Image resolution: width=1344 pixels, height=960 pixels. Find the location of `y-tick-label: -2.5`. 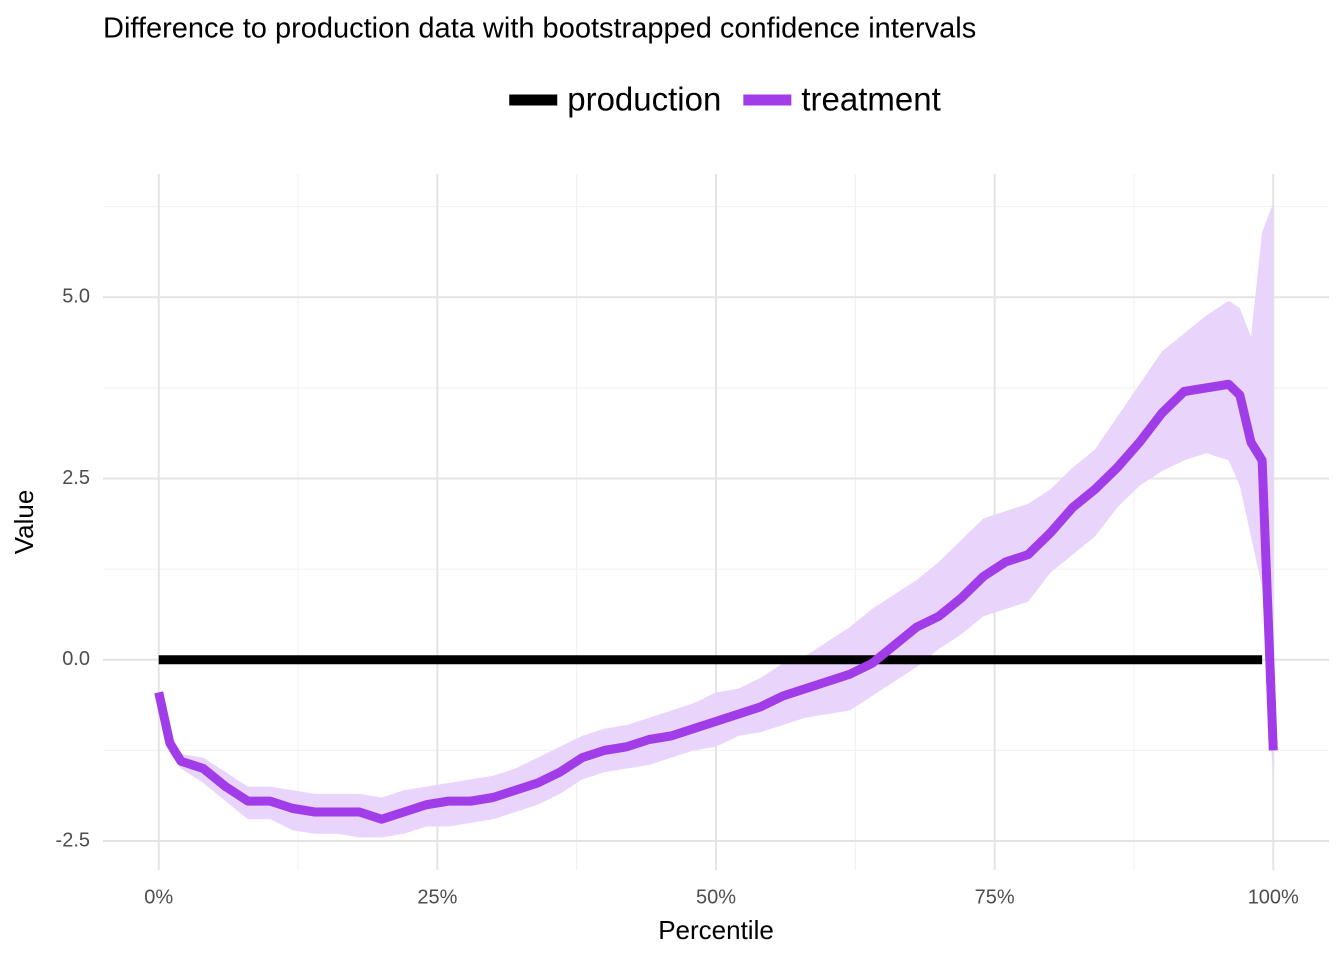

y-tick-label: -2.5 is located at coordinates (73, 840).